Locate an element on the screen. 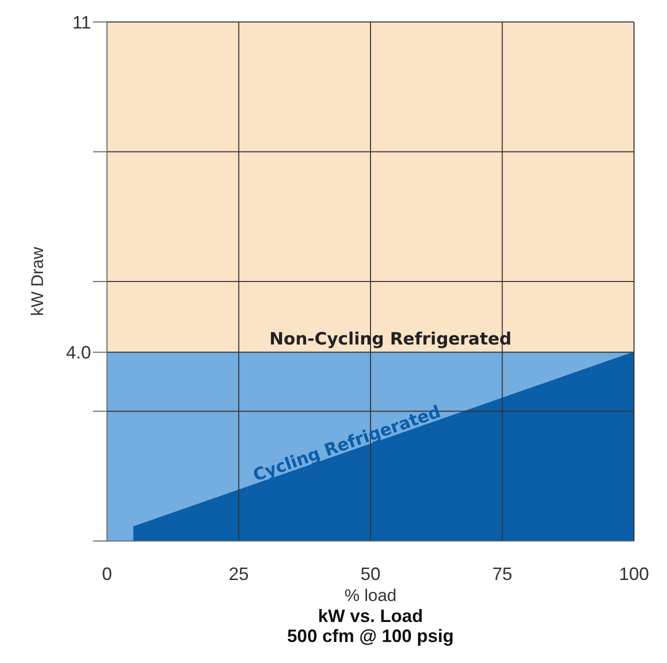  x-tick-label: 100 is located at coordinates (634, 574).